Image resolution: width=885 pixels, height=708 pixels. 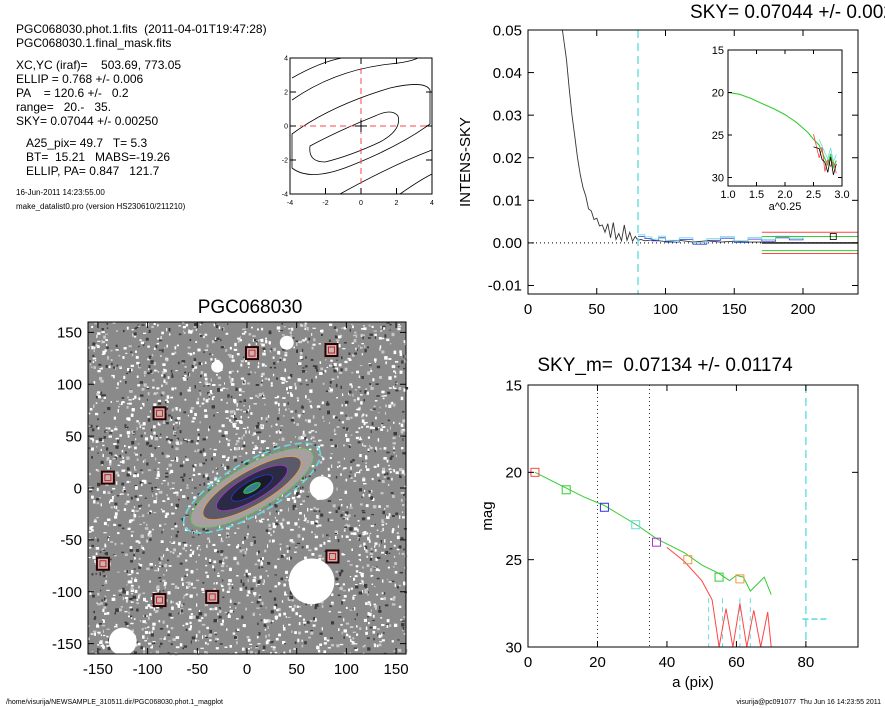 What do you see at coordinates (665, 365) in the screenshot?
I see `mag-plot-title: SKY_m= 0.07134 +/- 0.01174` at bounding box center [665, 365].